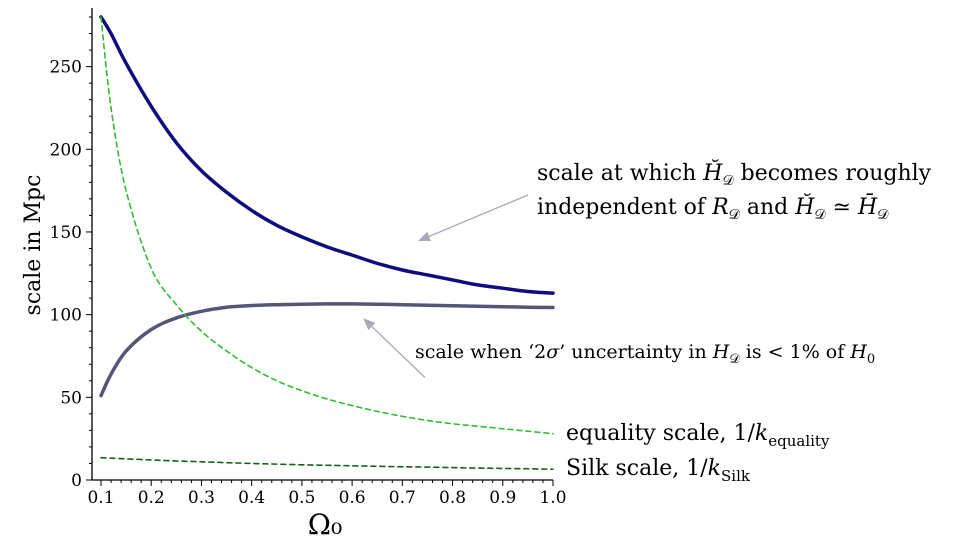 This screenshot has height=544, width=954. I want to click on x-tick-label: 1.0, so click(552, 498).